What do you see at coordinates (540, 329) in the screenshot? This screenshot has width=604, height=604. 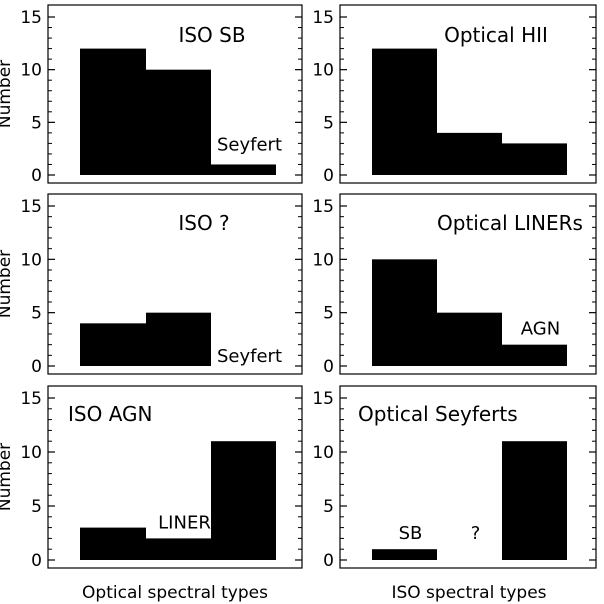 I see `bar-annotation: AGN` at bounding box center [540, 329].